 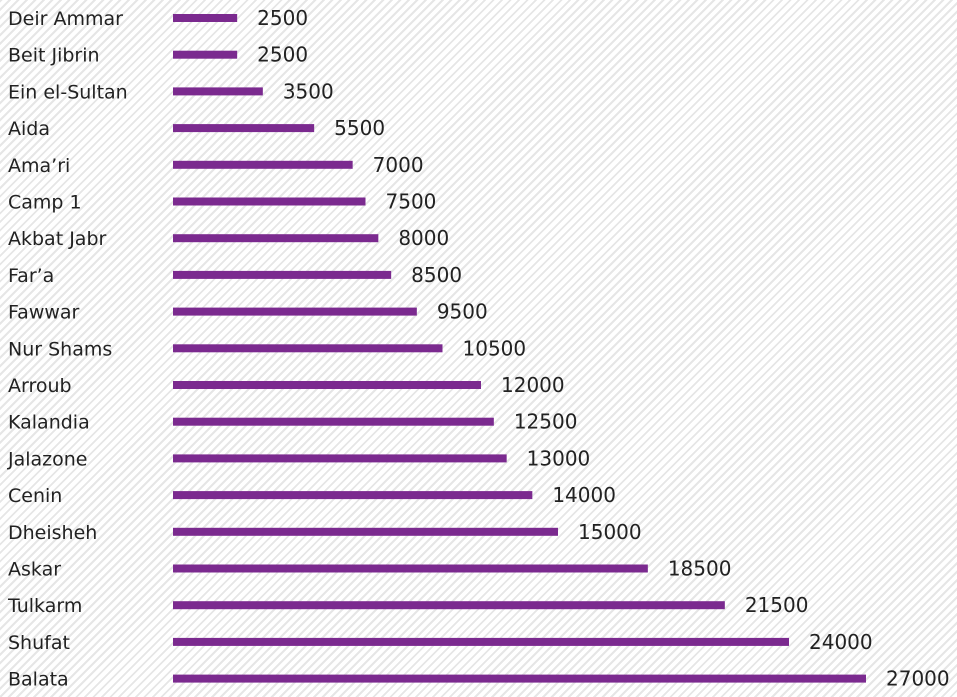 I want to click on category-label: Deir Ammar, so click(x=65, y=19).